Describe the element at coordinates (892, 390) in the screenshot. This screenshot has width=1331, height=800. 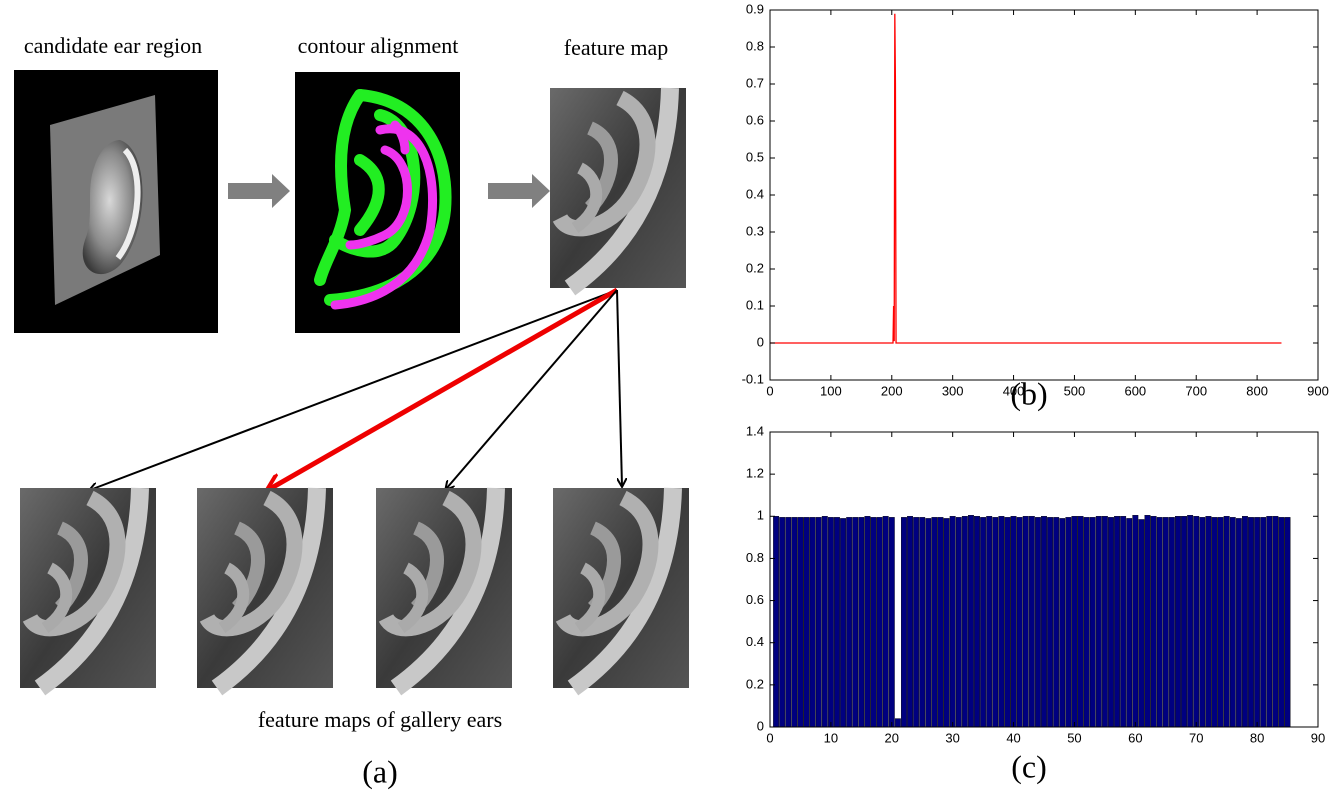
I see `x-tick-label: 200` at that location.